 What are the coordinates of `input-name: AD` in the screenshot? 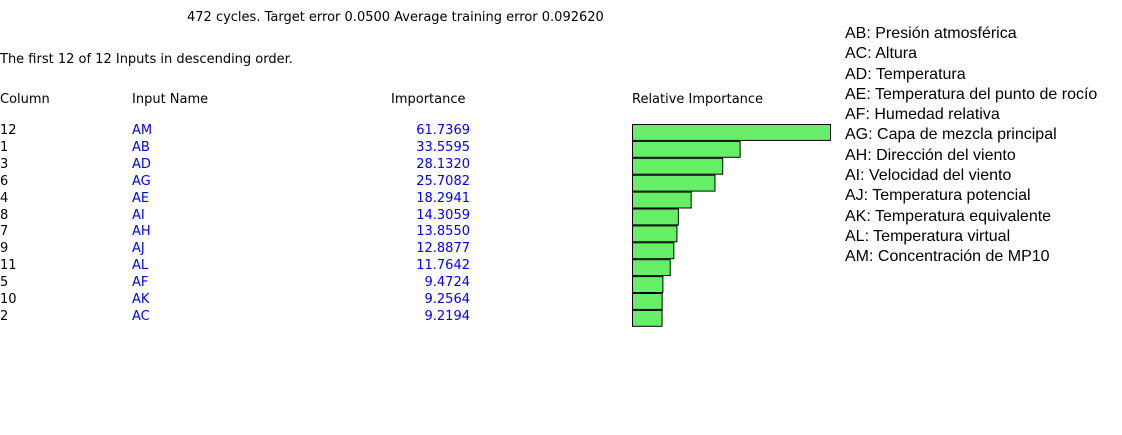 It's located at (141, 164).